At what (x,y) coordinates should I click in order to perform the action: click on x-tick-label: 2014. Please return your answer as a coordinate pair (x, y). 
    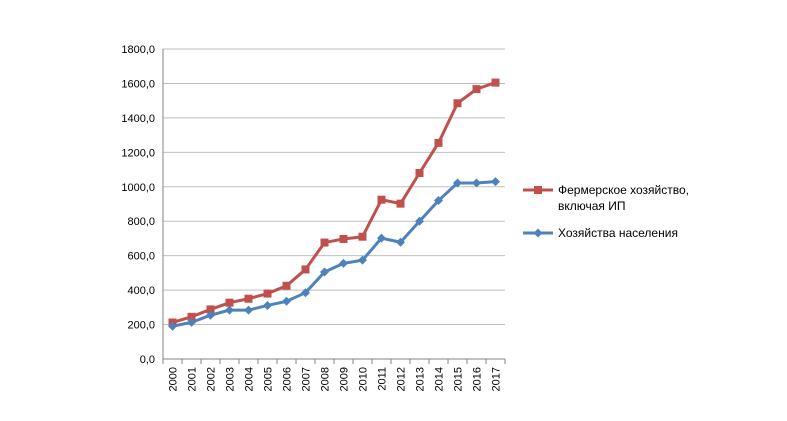
    Looking at the image, I should click on (440, 379).